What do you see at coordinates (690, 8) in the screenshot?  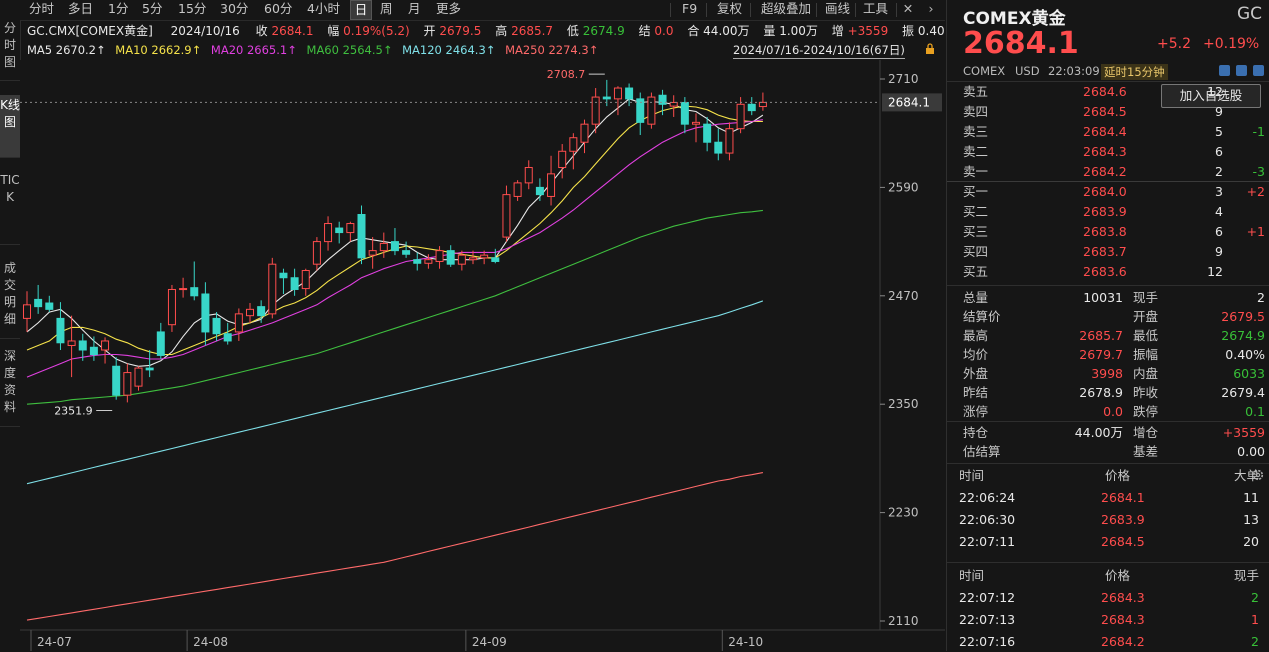 I see `f9-button: F9` at bounding box center [690, 8].